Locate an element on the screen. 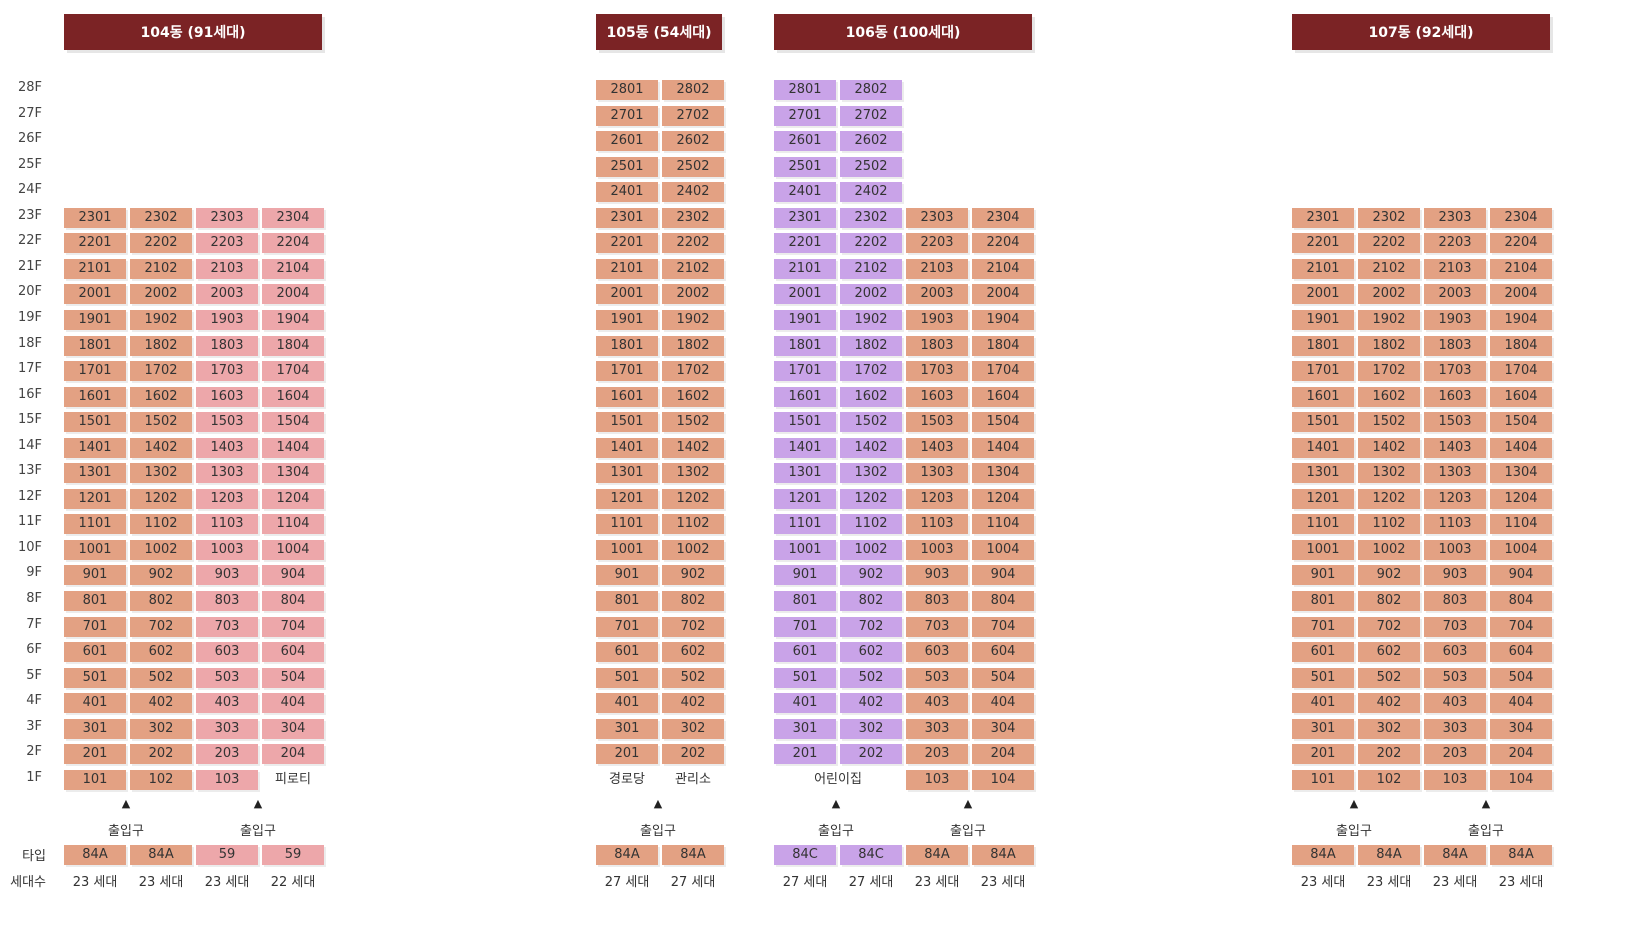 The width and height of the screenshot is (1638, 946). unit-cell: 1402 is located at coordinates (161, 447).